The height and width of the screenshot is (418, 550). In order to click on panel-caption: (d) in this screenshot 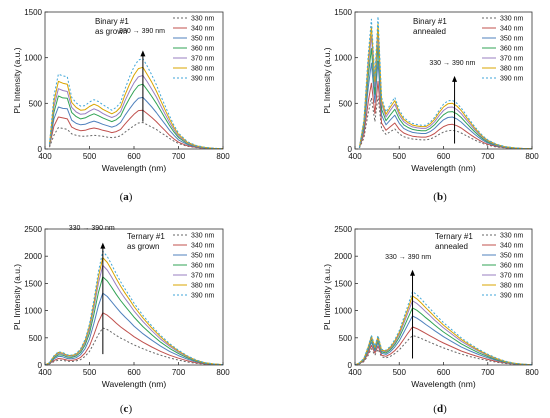, I will do `click(440, 409)`.